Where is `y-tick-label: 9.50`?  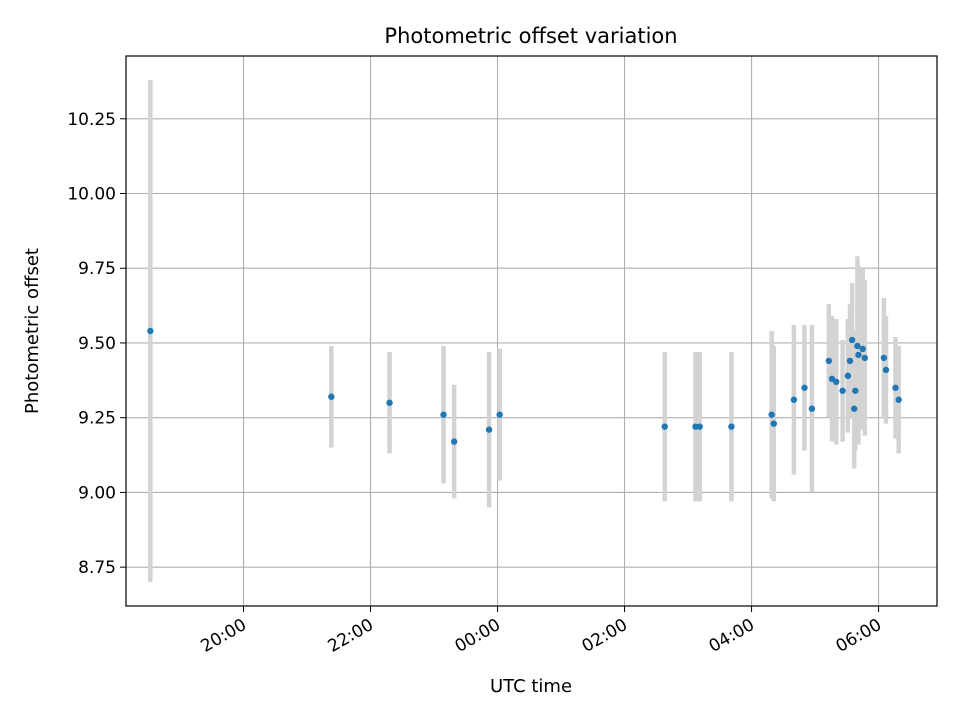 y-tick-label: 9.50 is located at coordinates (97, 344).